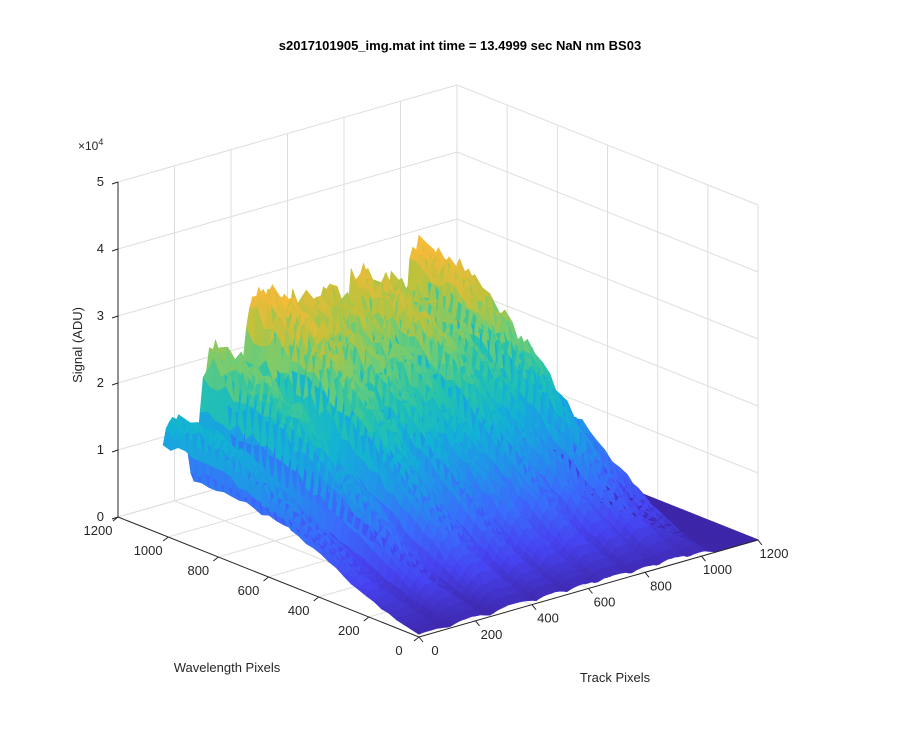 This screenshot has height=750, width=900. I want to click on z-tick-label: 1, so click(100, 449).